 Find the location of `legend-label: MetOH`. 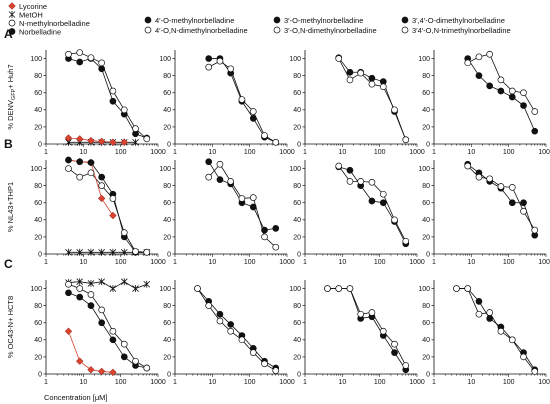

legend-label: MetOH is located at coordinates (31, 14).